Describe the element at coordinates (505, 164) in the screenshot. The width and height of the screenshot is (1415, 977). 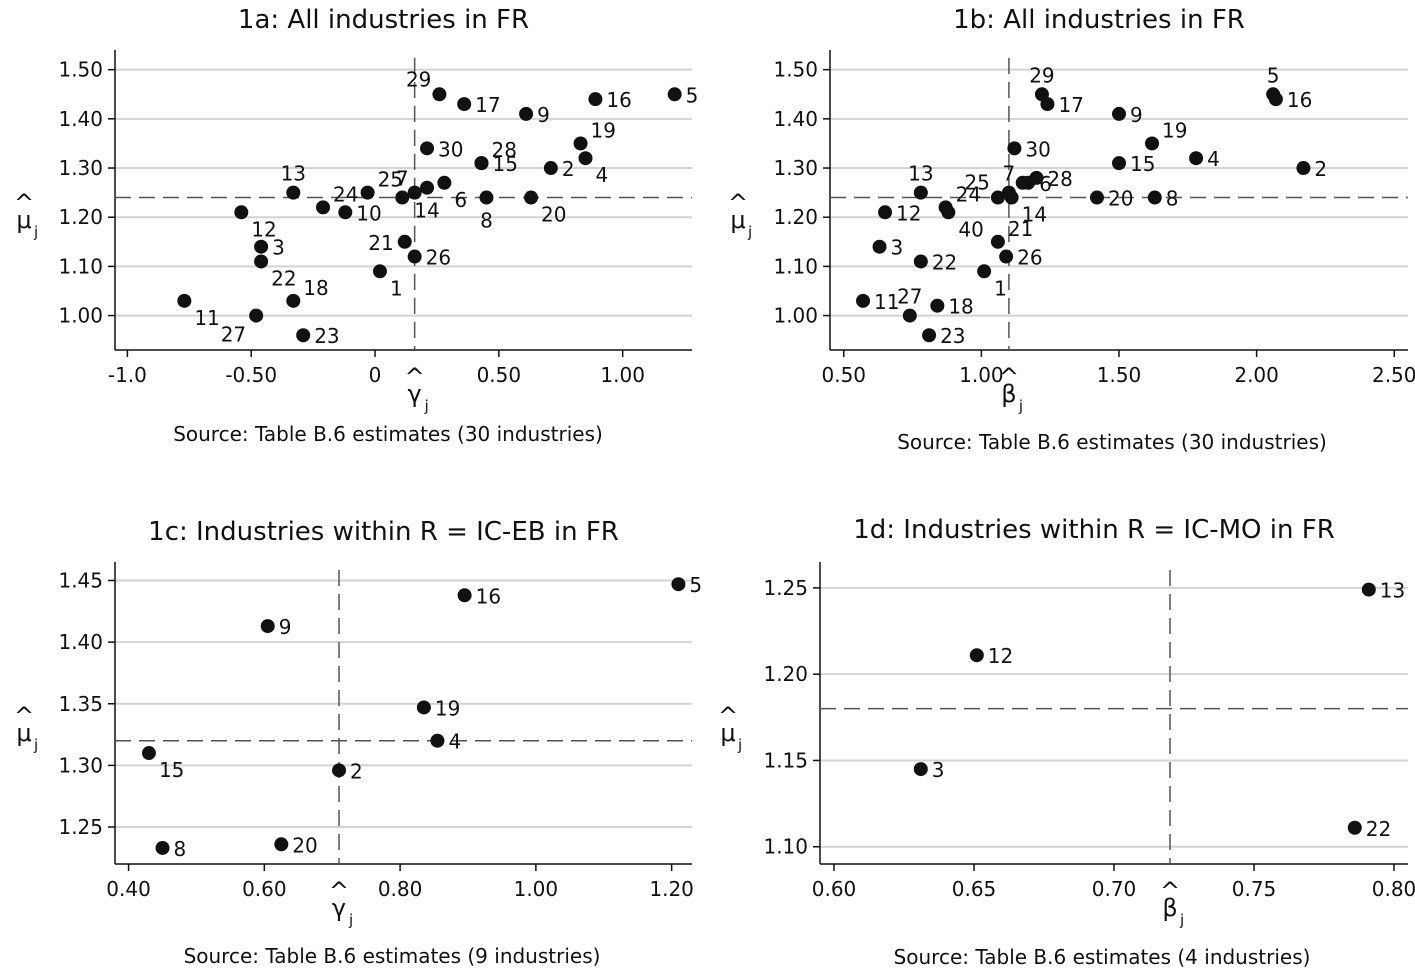
I see `point-label: 15` at that location.